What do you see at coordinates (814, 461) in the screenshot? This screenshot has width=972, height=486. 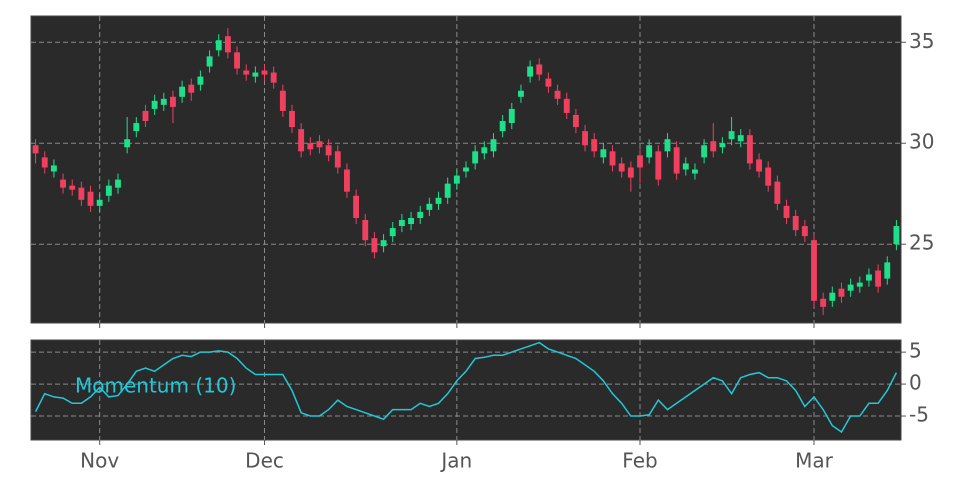 I see `x-tick-label: Mar` at bounding box center [814, 461].